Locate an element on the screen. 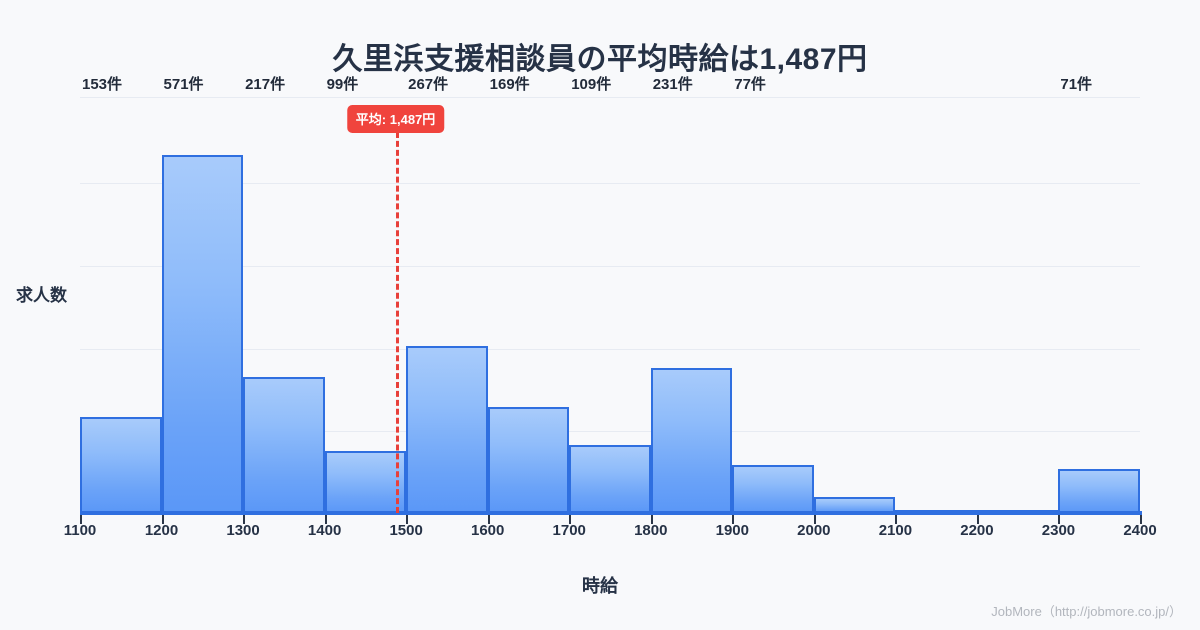 This screenshot has width=1200, height=630. bar is located at coordinates (854, 505).